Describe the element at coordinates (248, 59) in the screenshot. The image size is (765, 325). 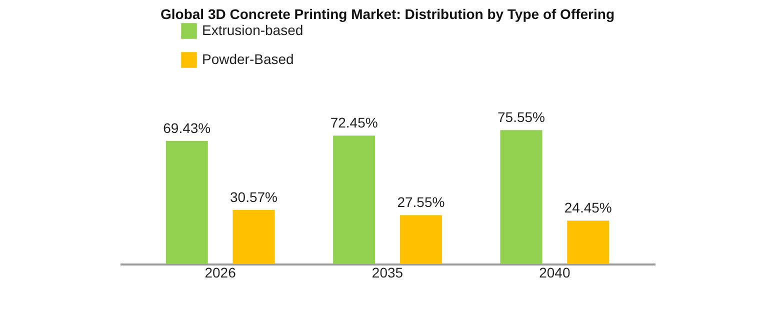
I see `legend-label: Powder-Based` at that location.